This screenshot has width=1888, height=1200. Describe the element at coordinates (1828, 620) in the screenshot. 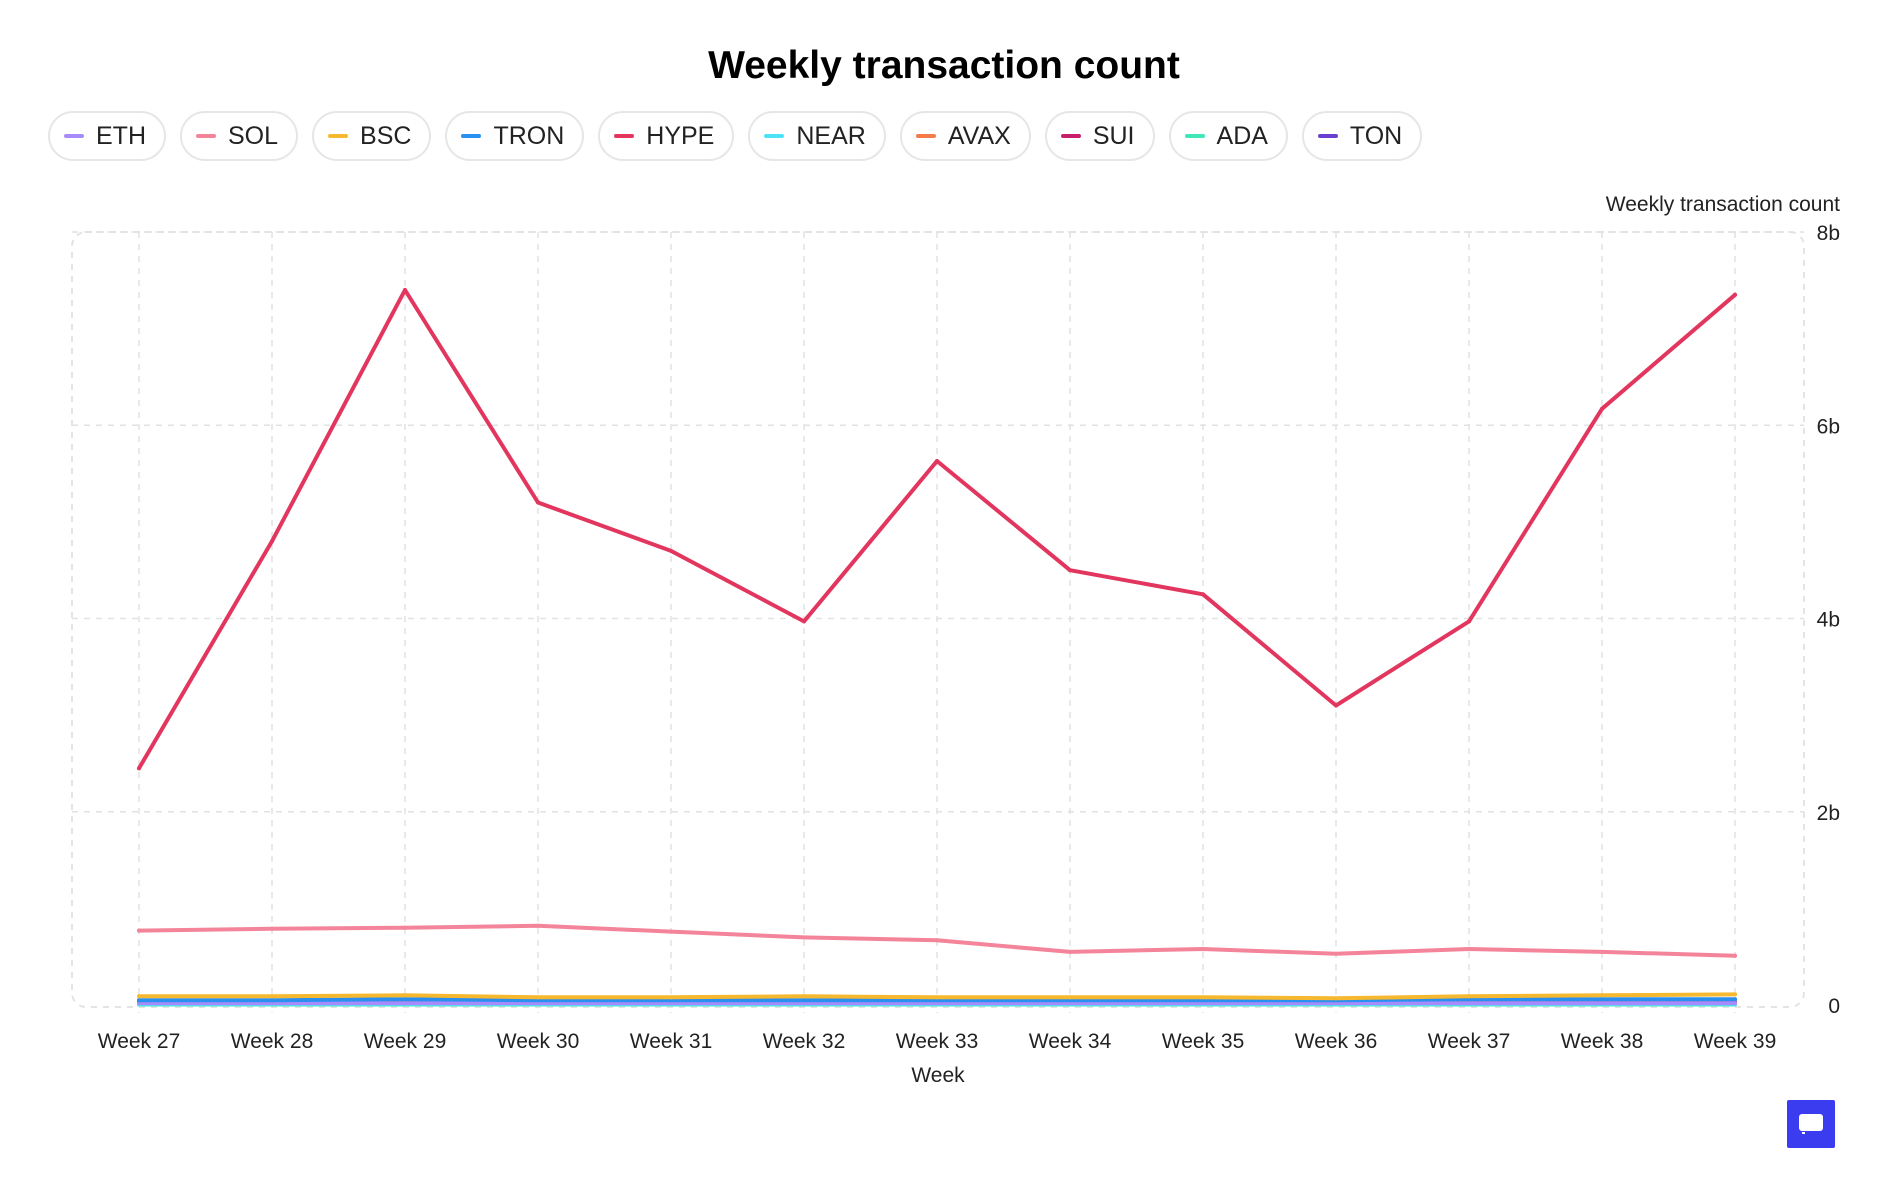

I see `y-tick-label: 4b` at that location.